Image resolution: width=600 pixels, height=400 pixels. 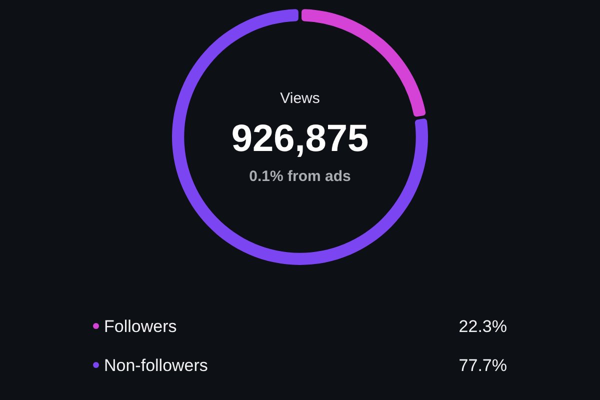 What do you see at coordinates (156, 365) in the screenshot?
I see `legend-label: Non-followers` at bounding box center [156, 365].